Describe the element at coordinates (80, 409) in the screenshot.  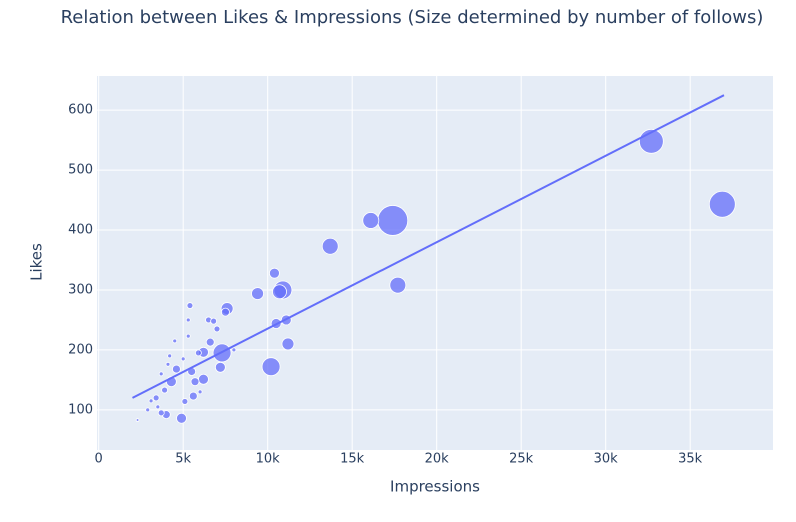
I see `y-tick-label: 100` at that location.